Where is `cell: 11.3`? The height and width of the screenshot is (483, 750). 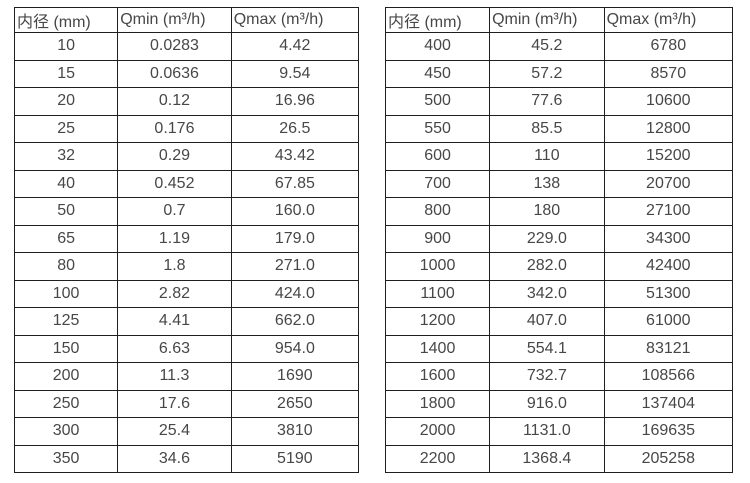 cell: 11.3 is located at coordinates (174, 376).